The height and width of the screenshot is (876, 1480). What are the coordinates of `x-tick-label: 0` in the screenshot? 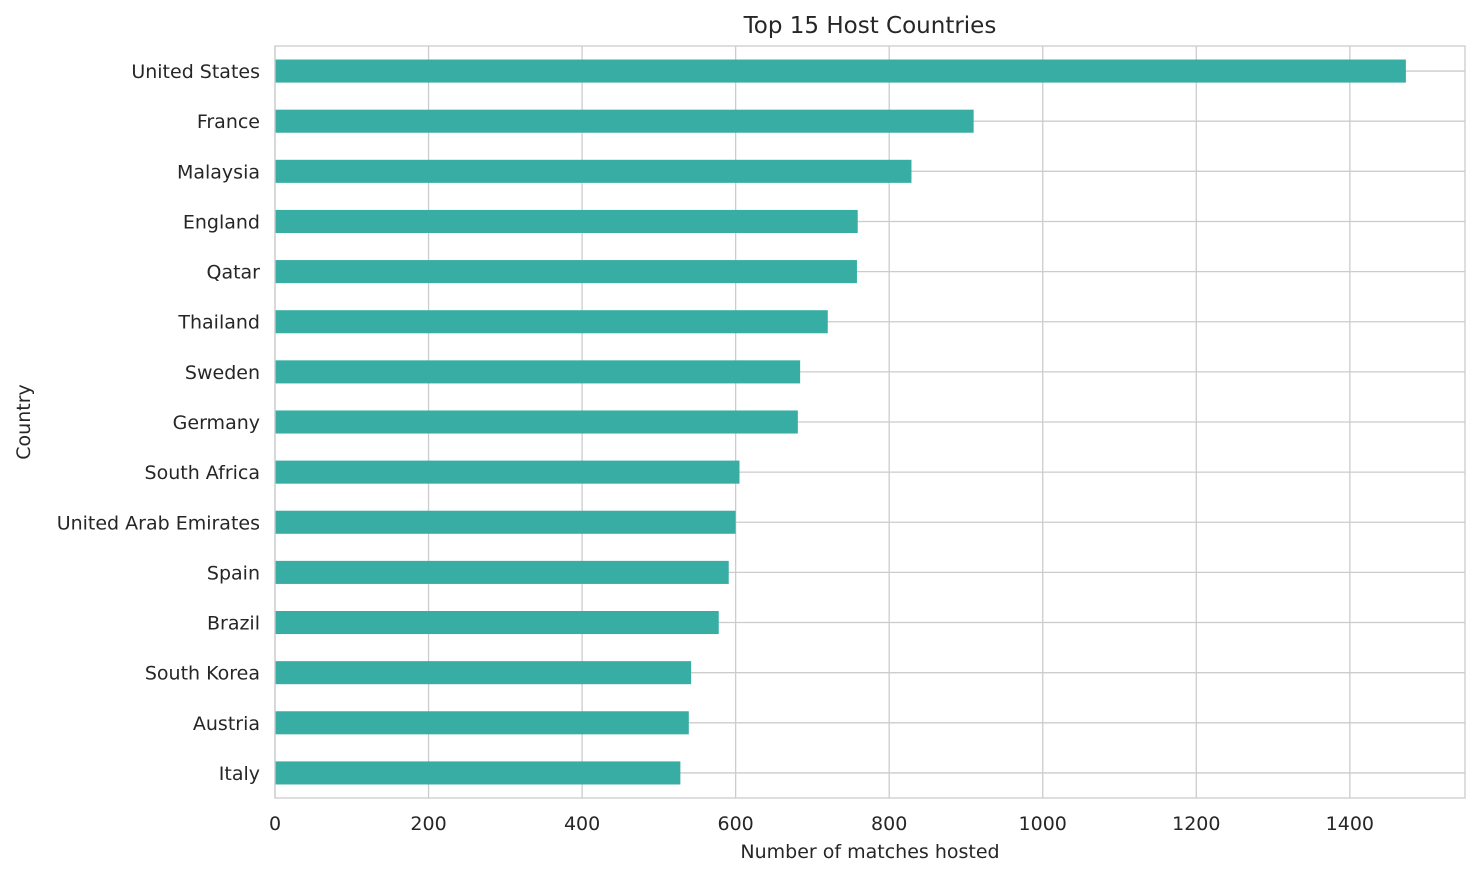 It's located at (275, 824).